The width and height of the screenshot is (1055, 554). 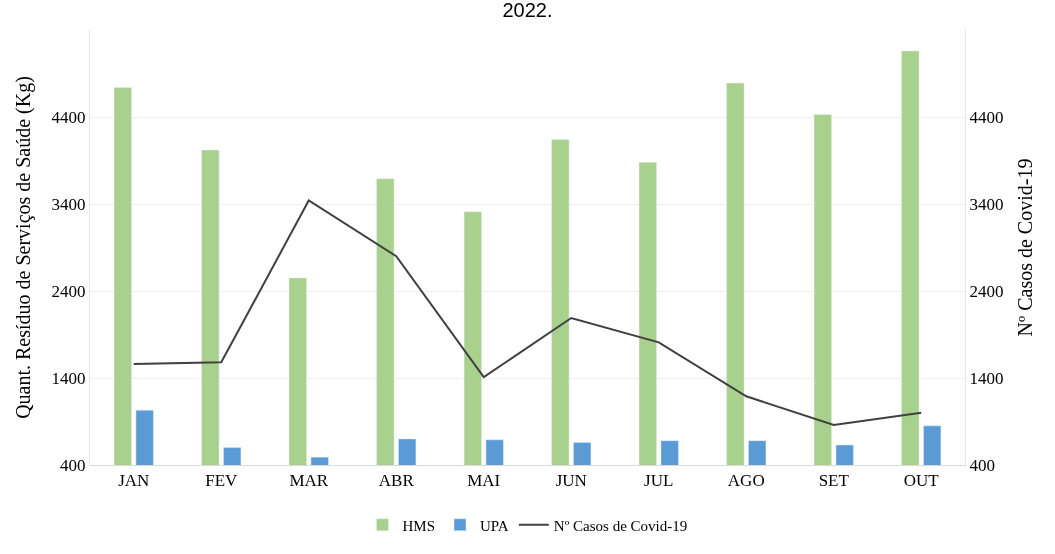 I want to click on x-tick-label: JAN, so click(x=134, y=481).